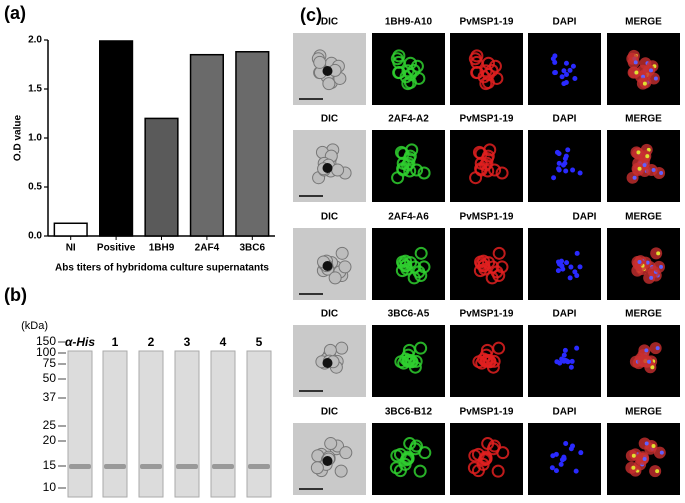 This screenshot has height=503, width=685. Describe the element at coordinates (207, 248) in the screenshot. I see `x-tick-label: 2AF4` at that location.